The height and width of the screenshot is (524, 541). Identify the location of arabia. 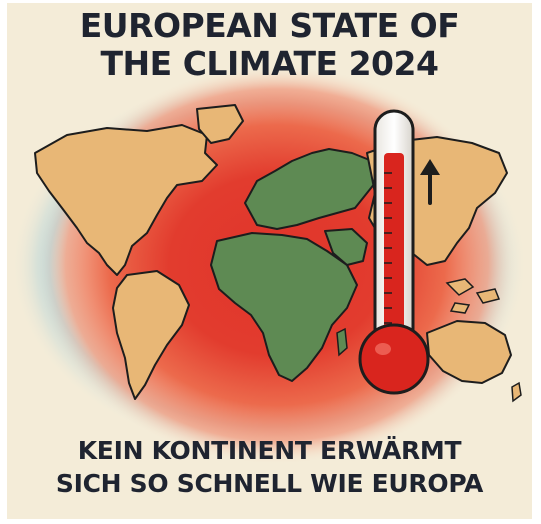
(346, 247).